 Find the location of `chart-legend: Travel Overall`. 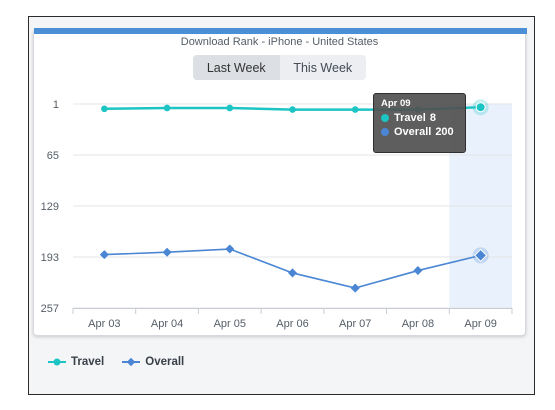

chart-legend: Travel Overall is located at coordinates (116, 362).